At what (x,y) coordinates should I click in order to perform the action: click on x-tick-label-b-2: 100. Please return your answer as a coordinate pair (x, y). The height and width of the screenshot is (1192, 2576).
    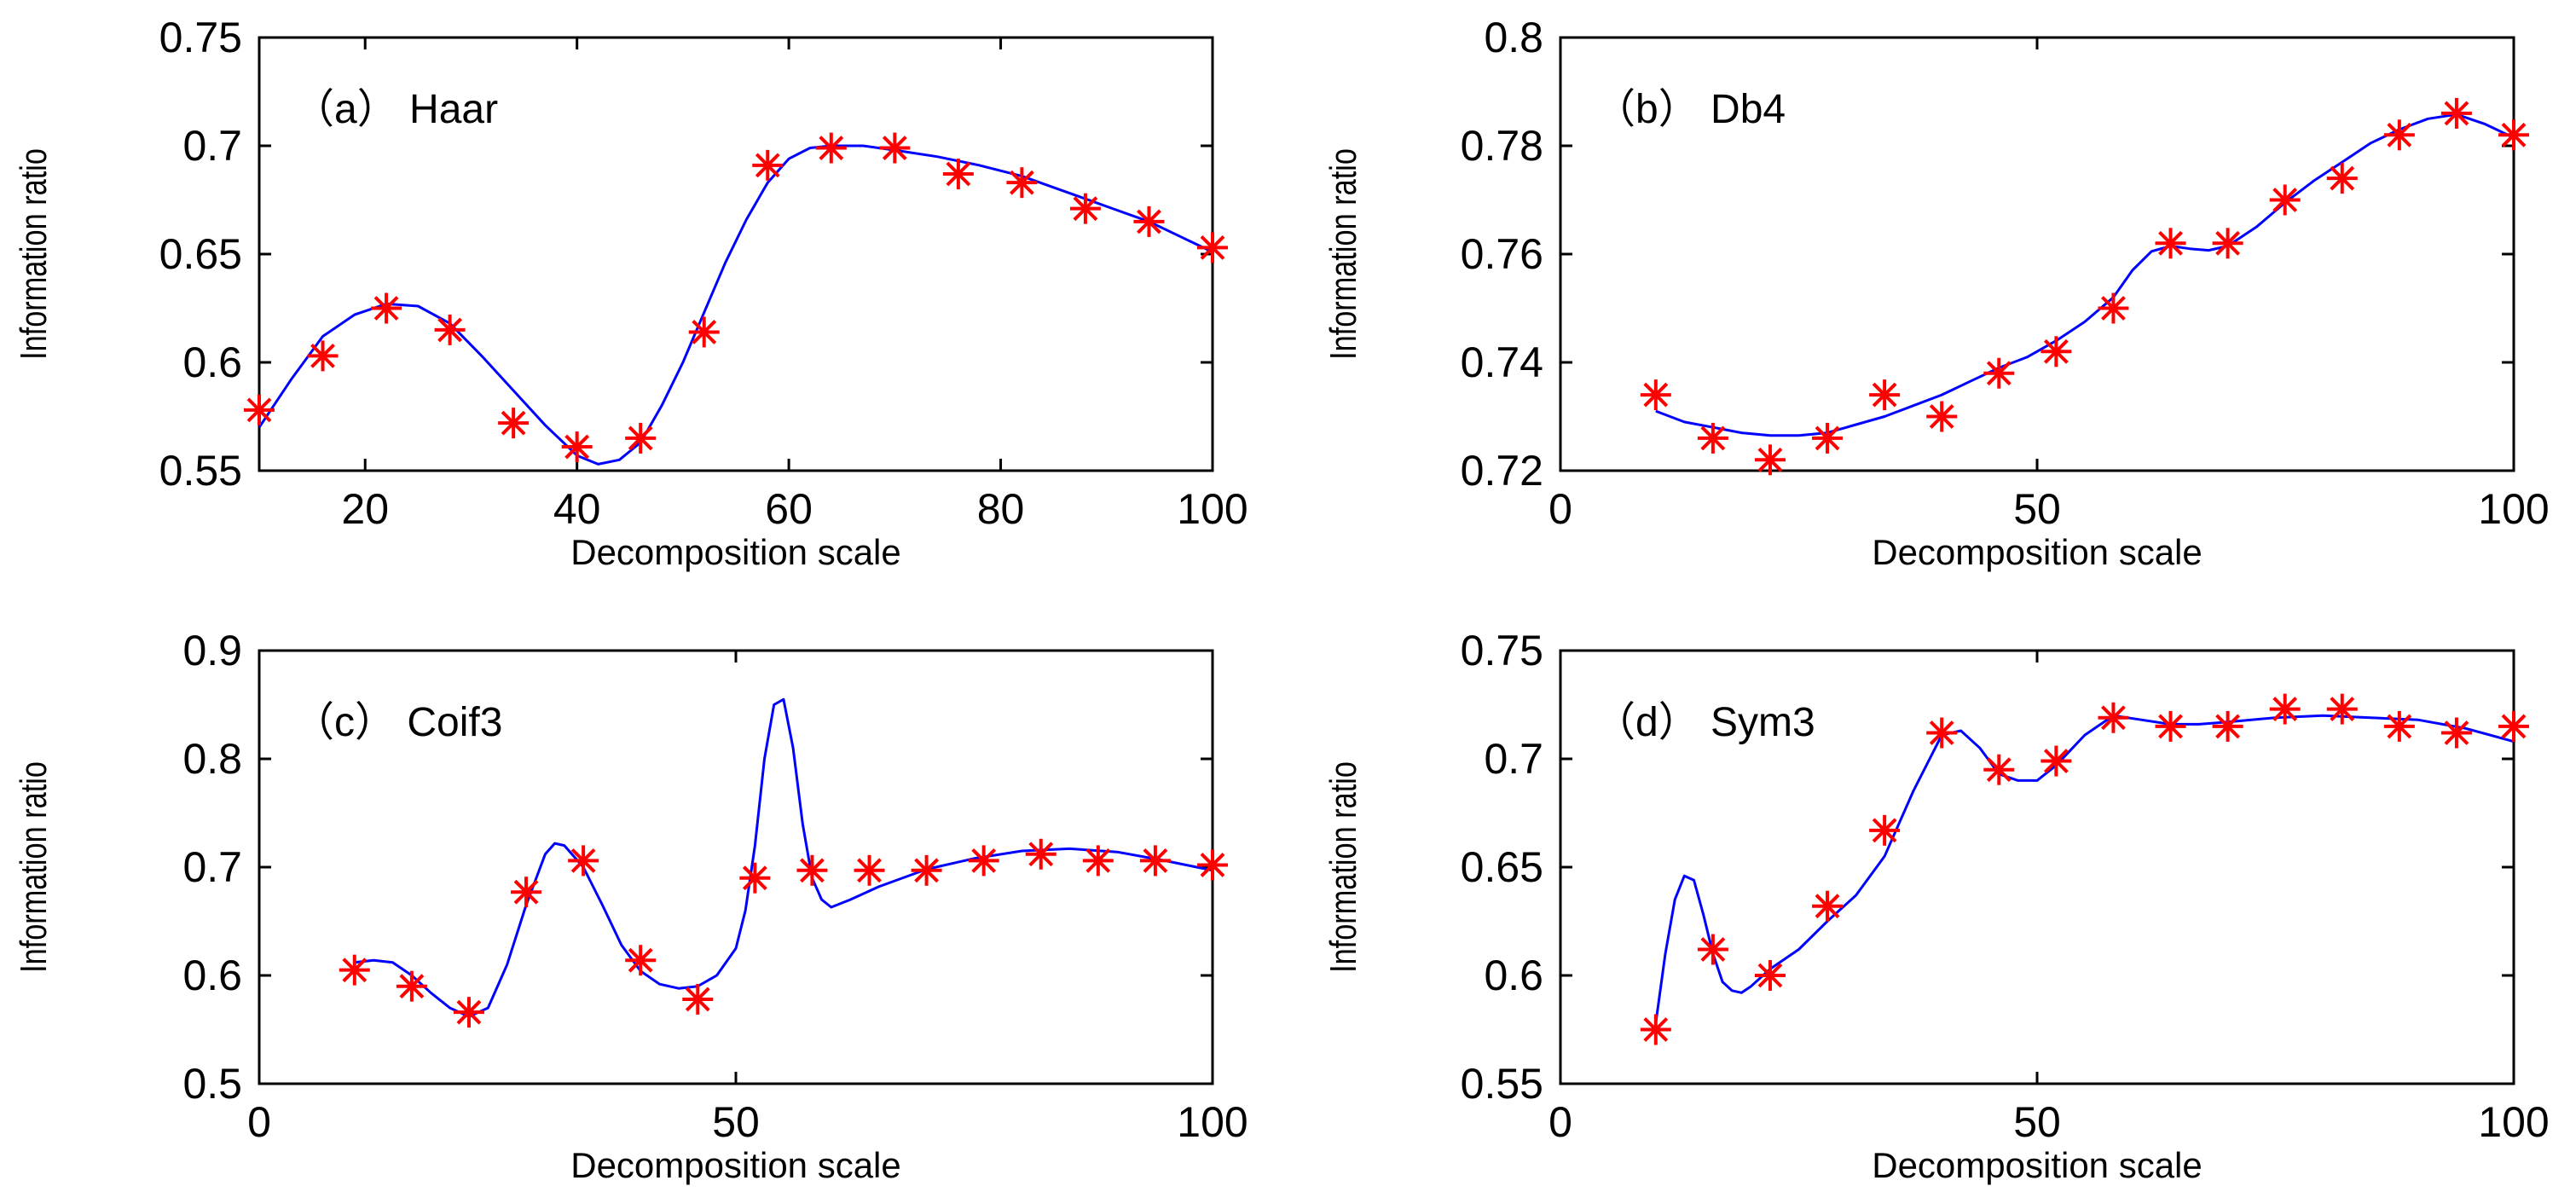
    Looking at the image, I should click on (2513, 509).